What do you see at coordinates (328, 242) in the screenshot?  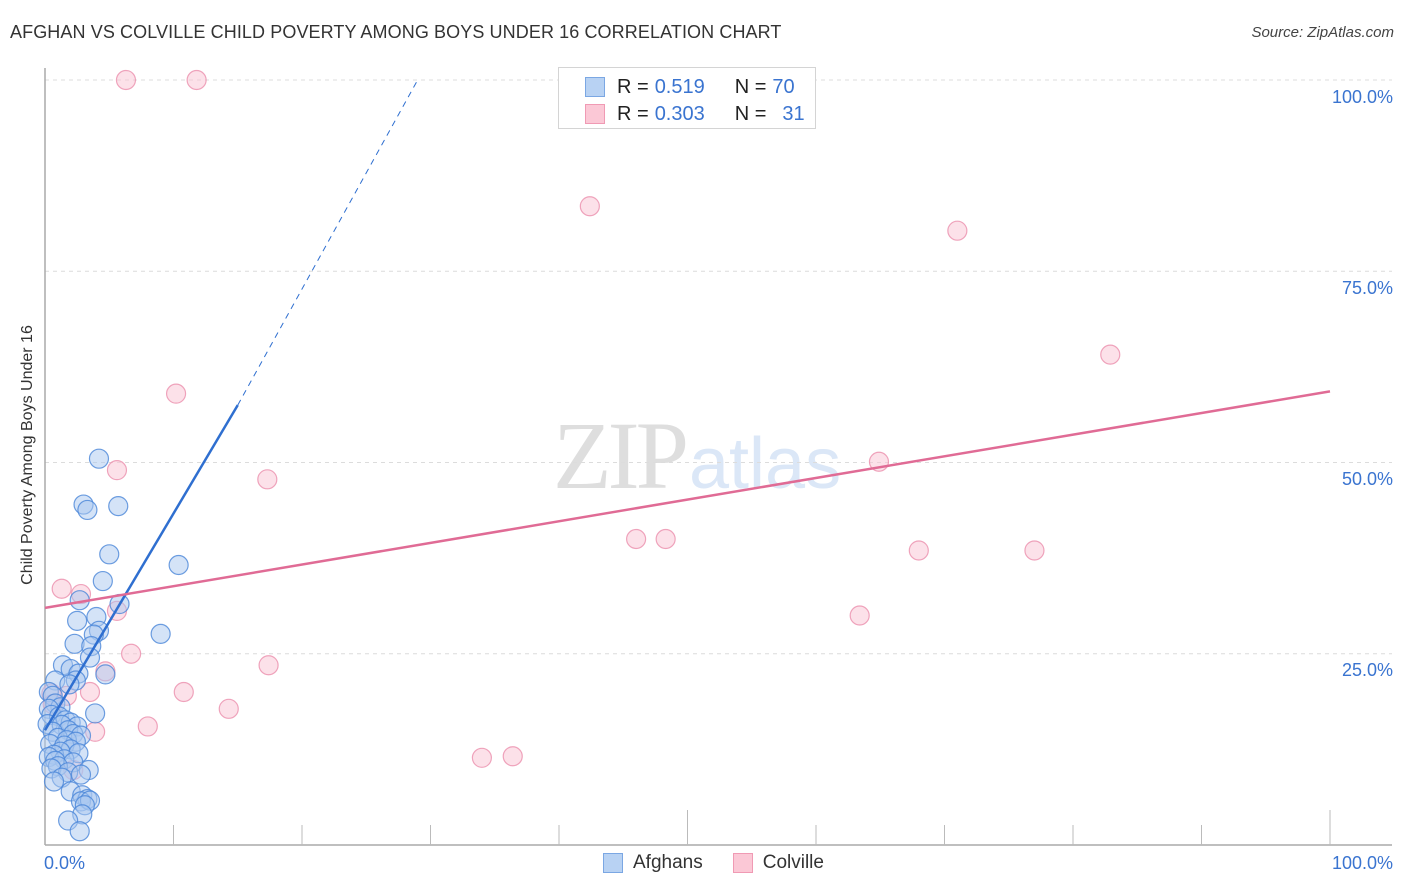 I see `afghans-trend-extension` at bounding box center [328, 242].